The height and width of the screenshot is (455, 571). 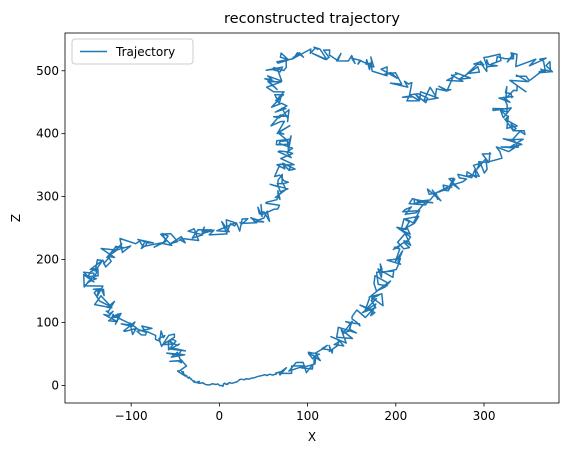 I want to click on x-tick-label: 100, so click(x=307, y=416).